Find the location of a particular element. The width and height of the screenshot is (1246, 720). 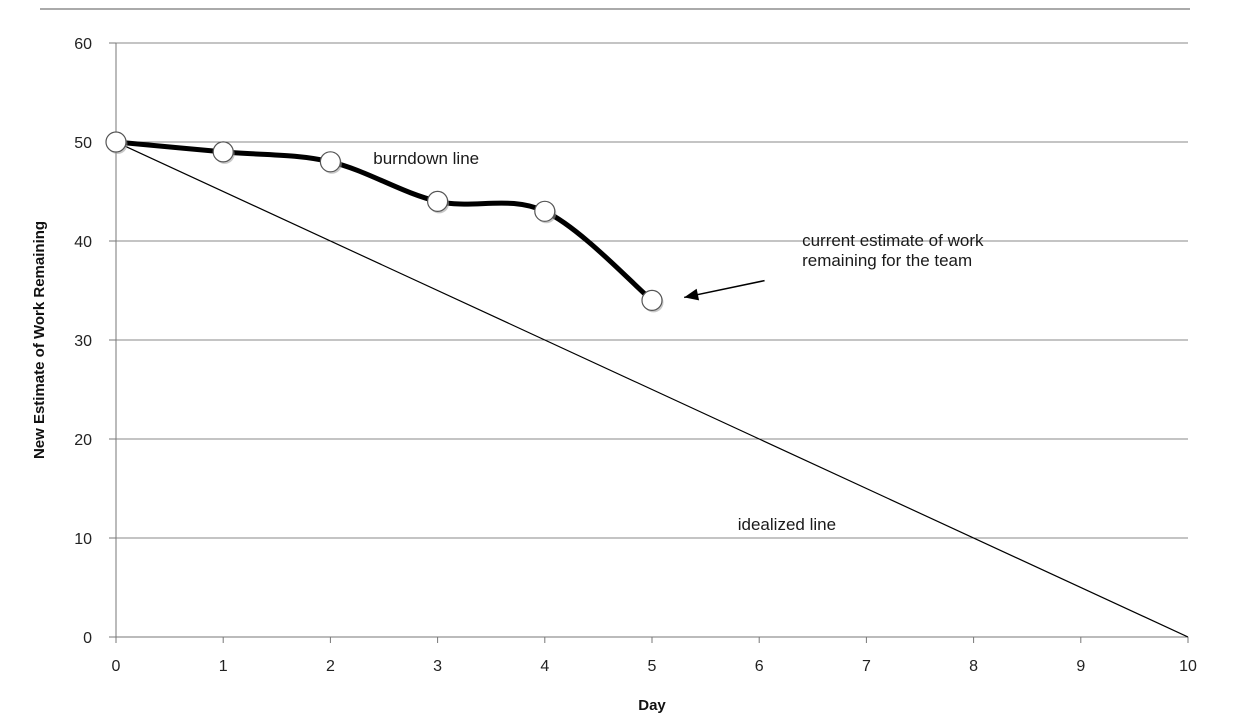

x-tick-label-1: 1 is located at coordinates (223, 666).